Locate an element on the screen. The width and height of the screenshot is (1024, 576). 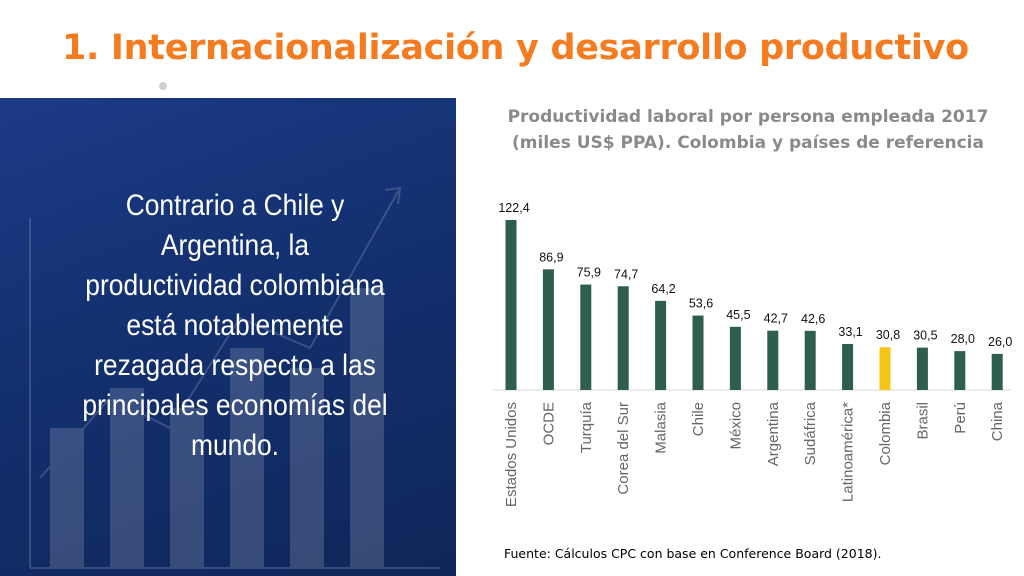
value-label-8: 42,6 is located at coordinates (813, 319).